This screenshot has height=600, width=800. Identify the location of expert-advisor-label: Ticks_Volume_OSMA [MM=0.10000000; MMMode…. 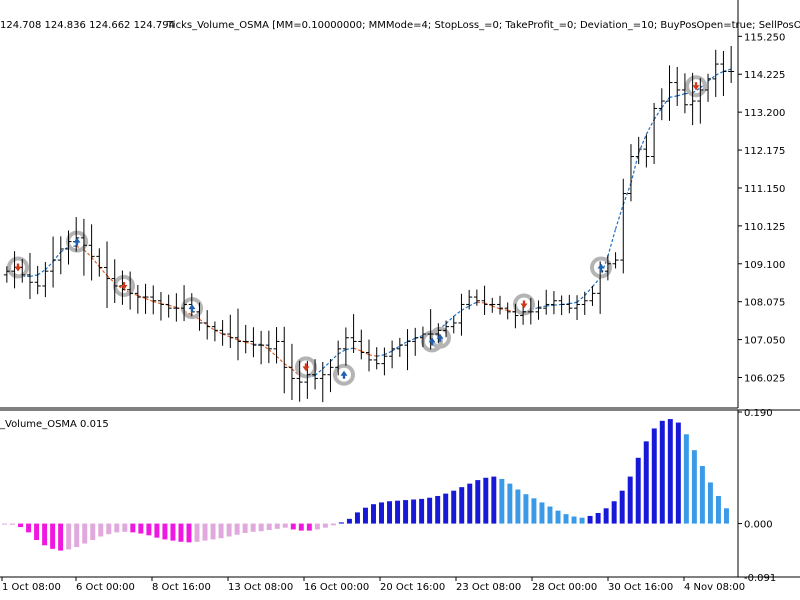
(483, 25).